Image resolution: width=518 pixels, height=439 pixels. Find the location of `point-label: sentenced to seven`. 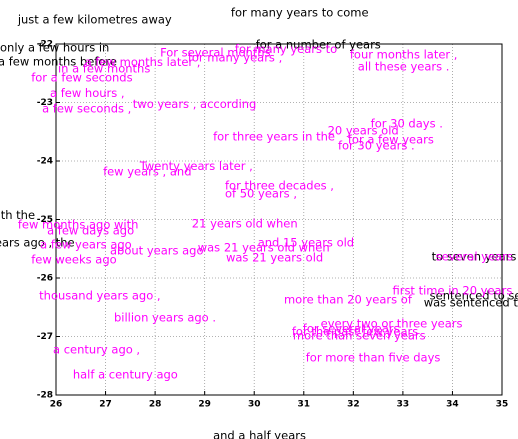

point-label: sentenced to seven is located at coordinates (474, 296).